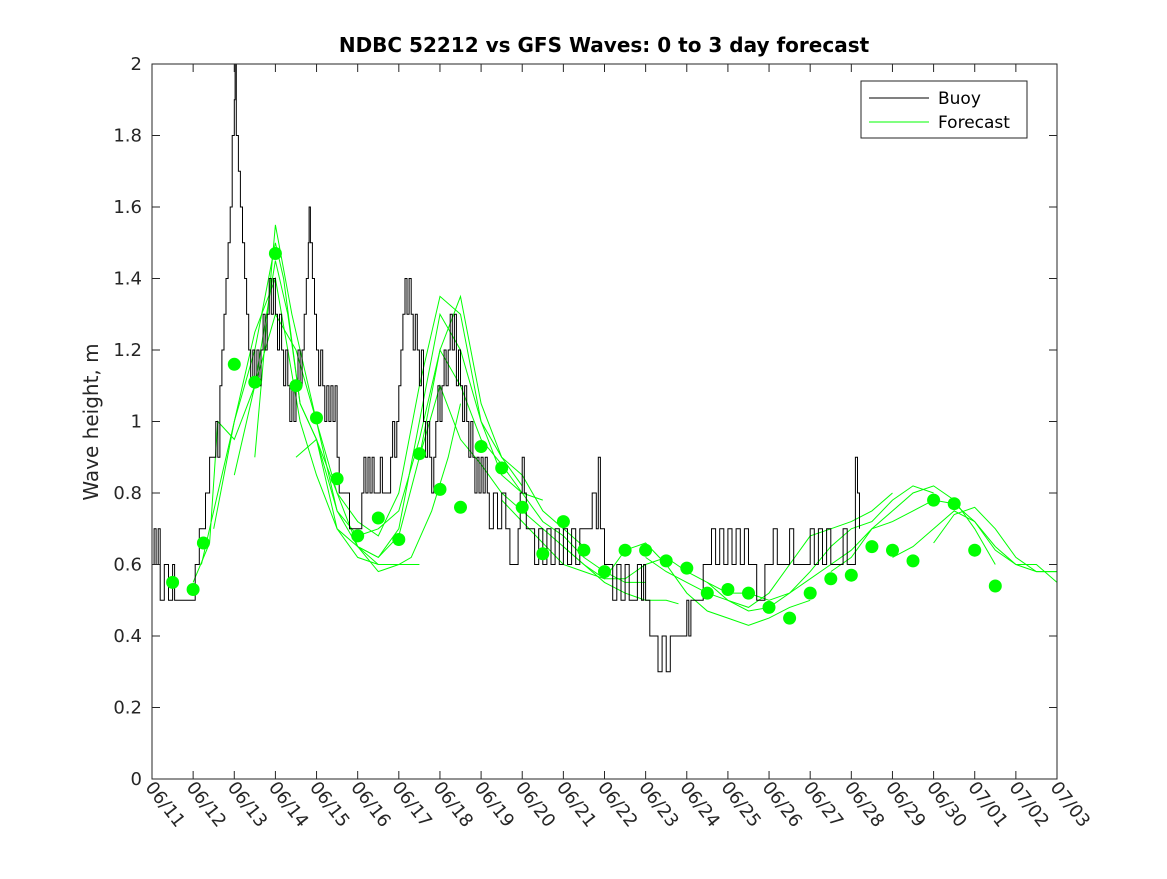 The width and height of the screenshot is (1167, 879). What do you see at coordinates (1070, 805) in the screenshot?
I see `x-tick-label: 07/03` at bounding box center [1070, 805].